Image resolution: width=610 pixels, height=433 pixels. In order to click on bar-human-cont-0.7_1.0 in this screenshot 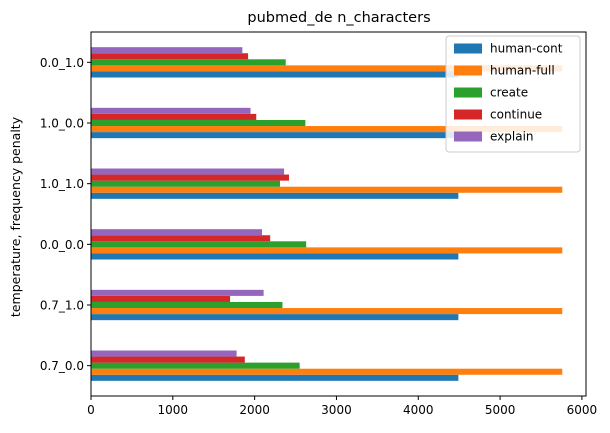, I will do `click(275, 317)`.